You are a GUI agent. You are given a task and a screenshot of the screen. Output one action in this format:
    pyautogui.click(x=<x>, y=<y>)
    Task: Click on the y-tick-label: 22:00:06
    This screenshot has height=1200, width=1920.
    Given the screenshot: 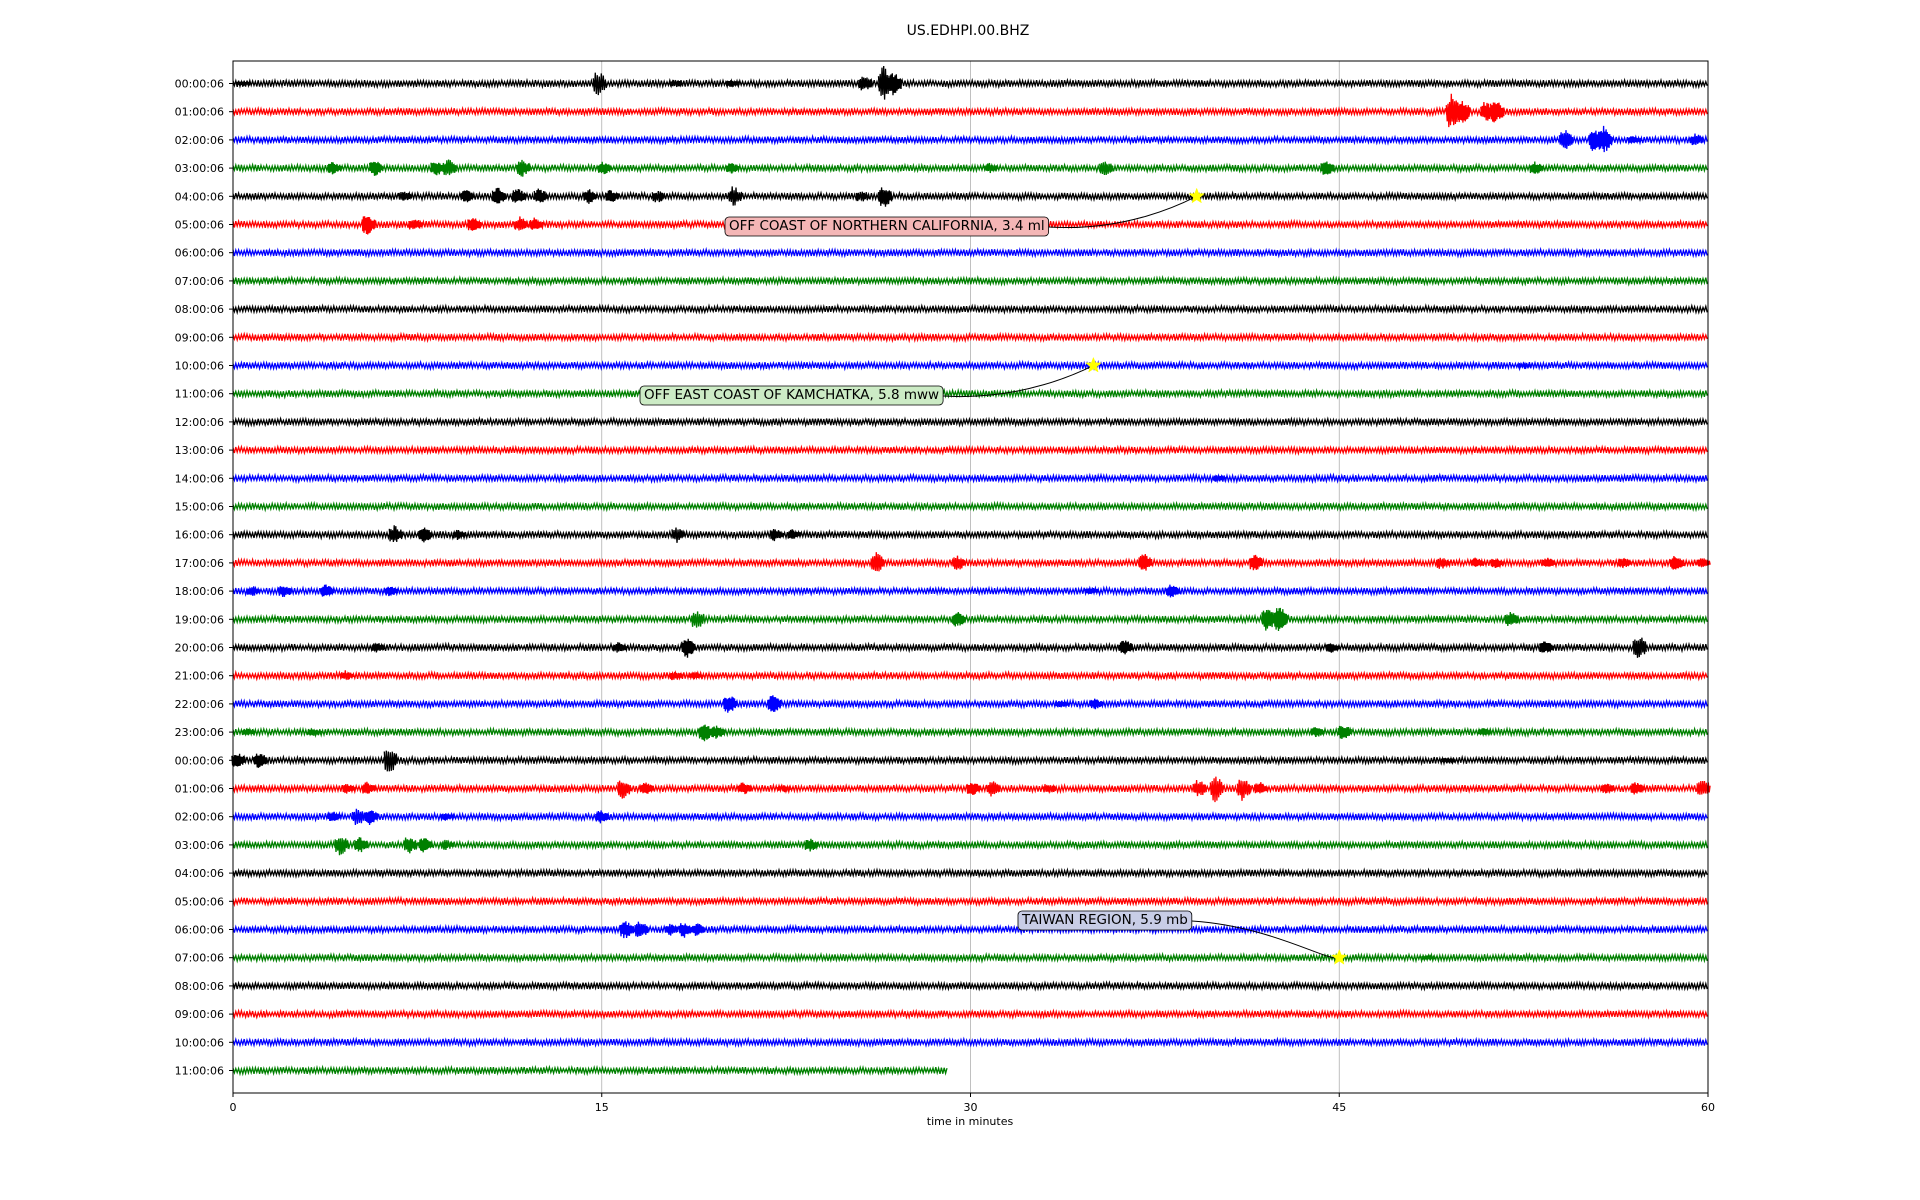 What is the action you would take?
    pyautogui.click(x=199, y=704)
    